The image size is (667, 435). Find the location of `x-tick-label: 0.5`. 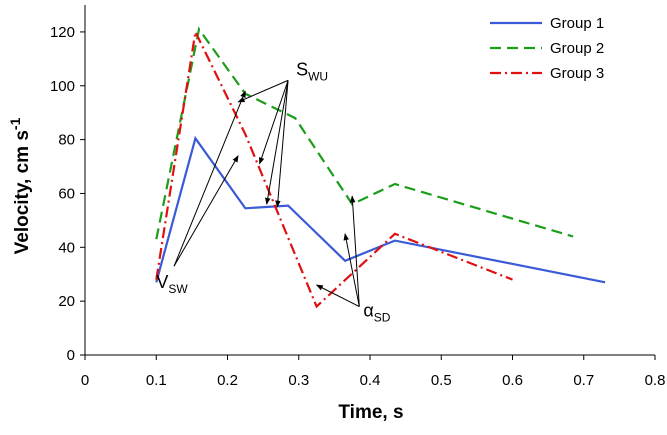

x-tick-label: 0.5 is located at coordinates (441, 380).